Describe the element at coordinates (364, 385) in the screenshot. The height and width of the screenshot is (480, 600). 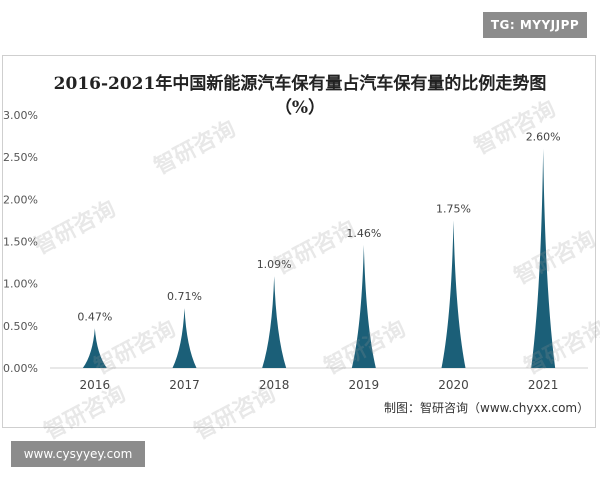
I see `x-tick-label: 2019` at that location.